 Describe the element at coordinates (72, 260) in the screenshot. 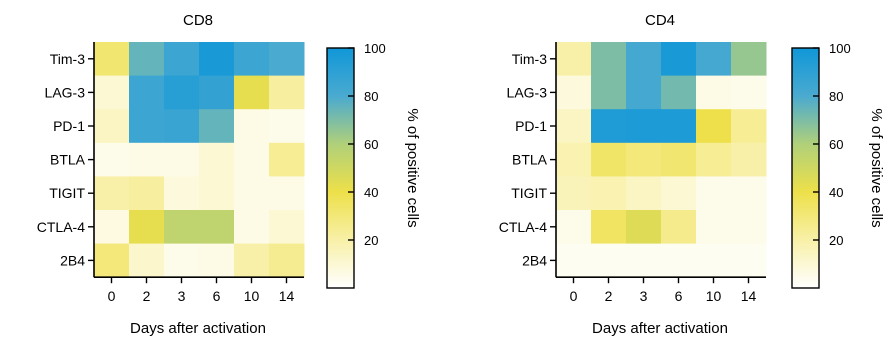

I see `panel0-y-tick-label: 2B4` at that location.